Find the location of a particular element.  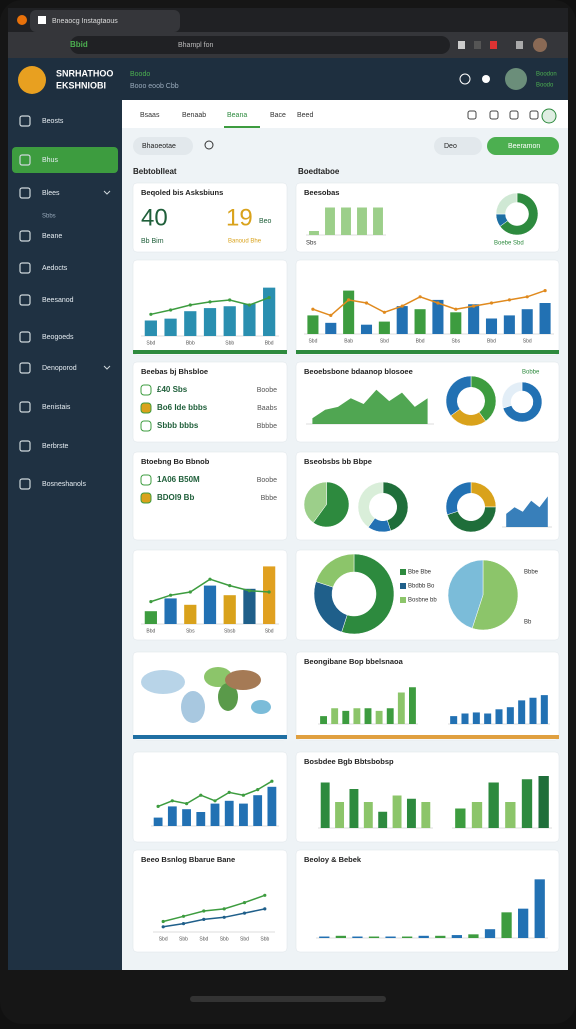

label: Bebtoblleat is located at coordinates (155, 171).